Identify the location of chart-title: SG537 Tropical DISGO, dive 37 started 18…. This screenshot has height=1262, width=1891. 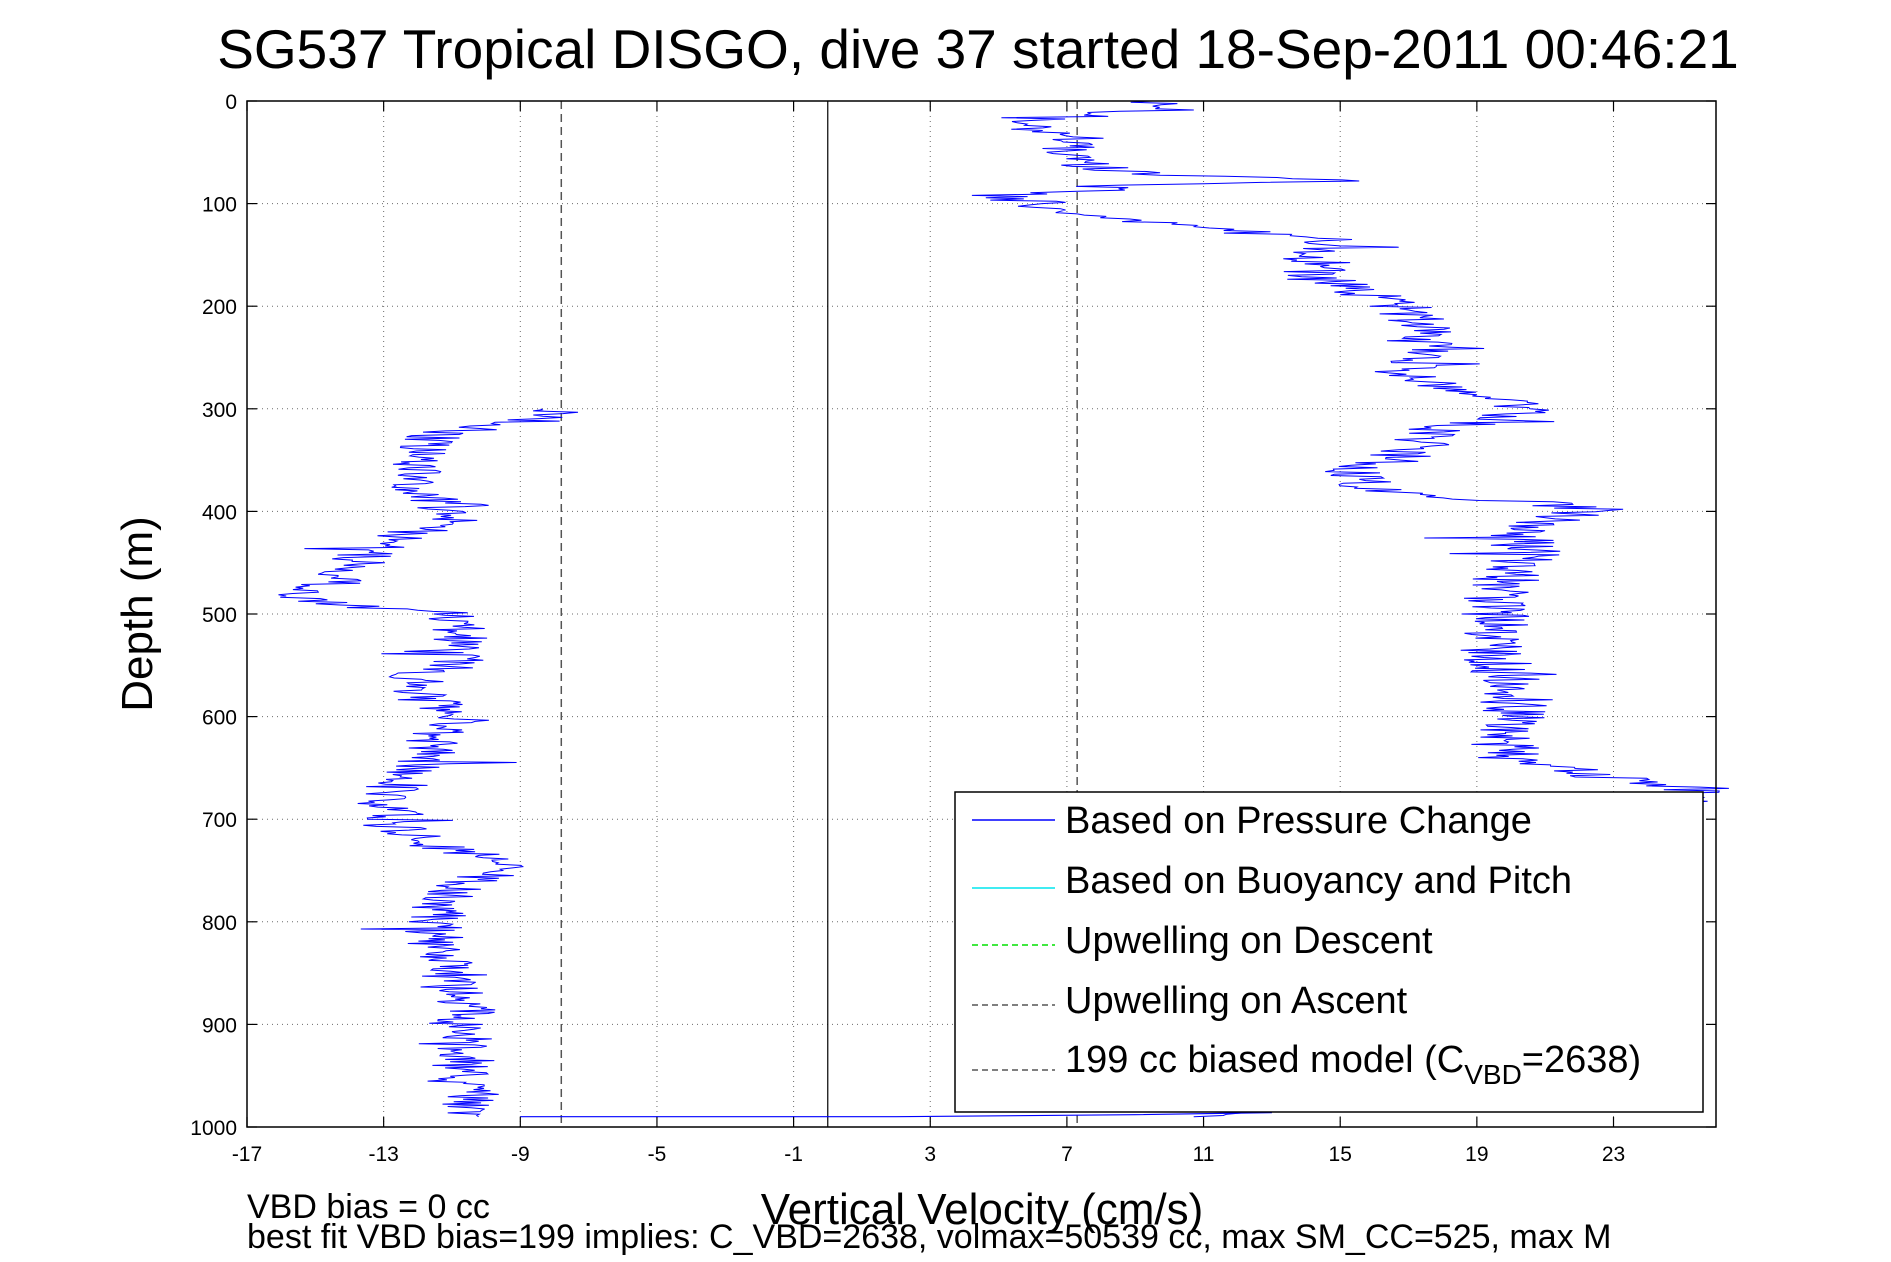
(978, 49).